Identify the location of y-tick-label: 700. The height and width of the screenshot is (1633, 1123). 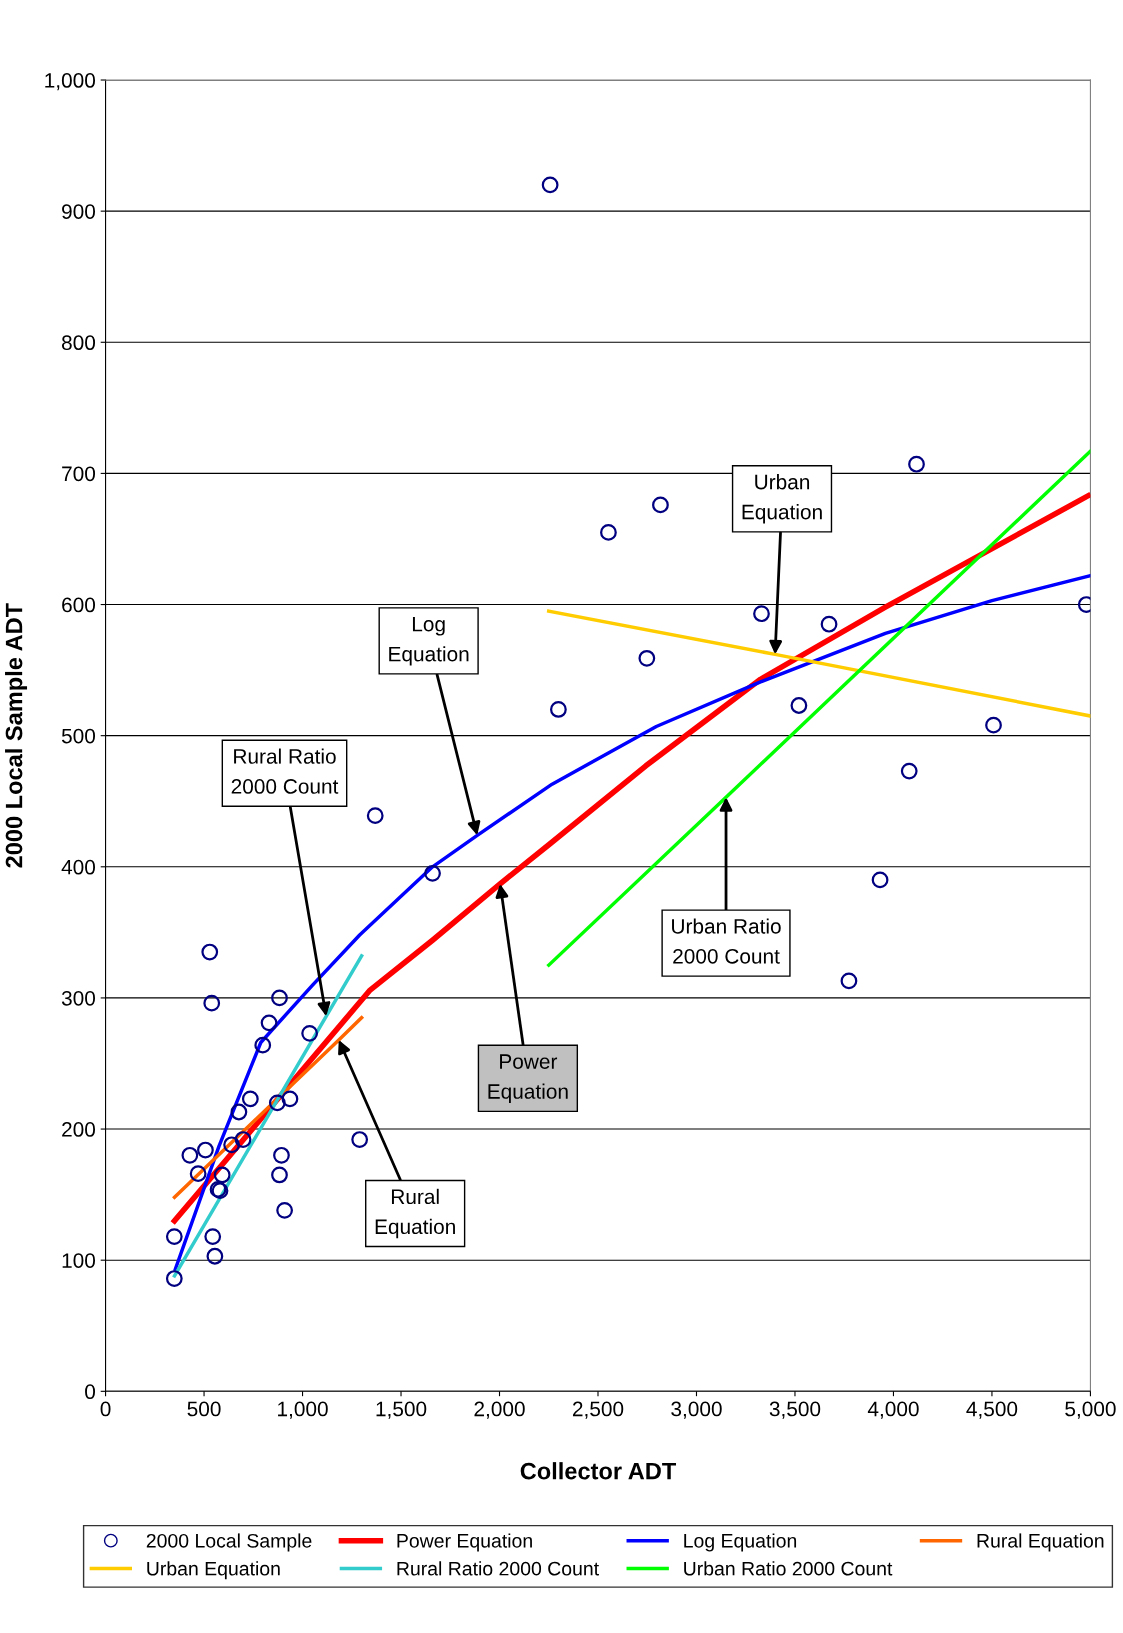
(79, 474).